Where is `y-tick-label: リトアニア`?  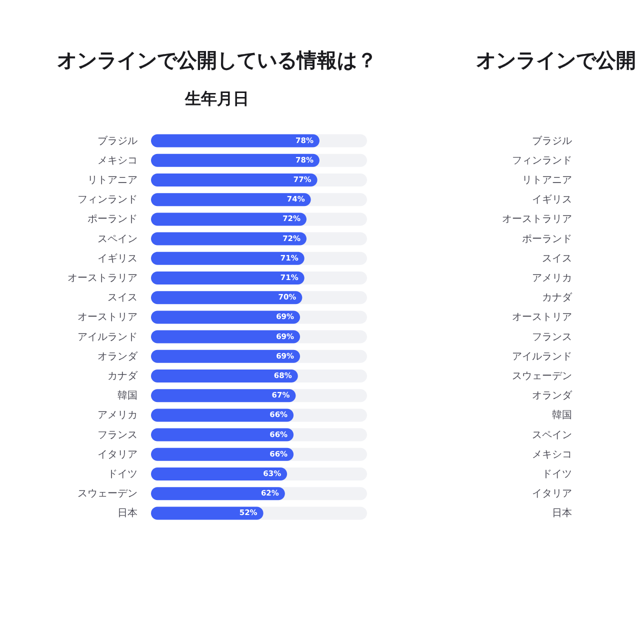 y-tick-label: リトアニア is located at coordinates (113, 180).